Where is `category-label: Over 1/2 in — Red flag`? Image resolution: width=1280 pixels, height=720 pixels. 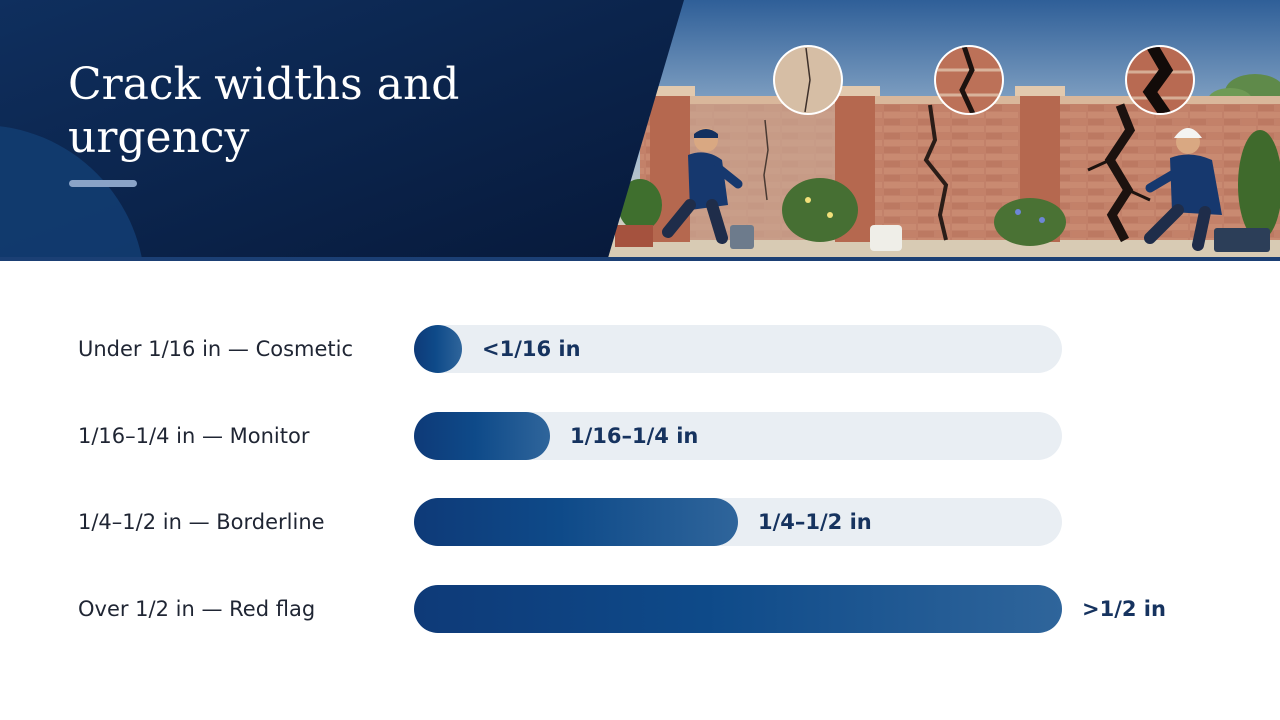
category-label: Over 1/2 in — Red flag is located at coordinates (197, 609).